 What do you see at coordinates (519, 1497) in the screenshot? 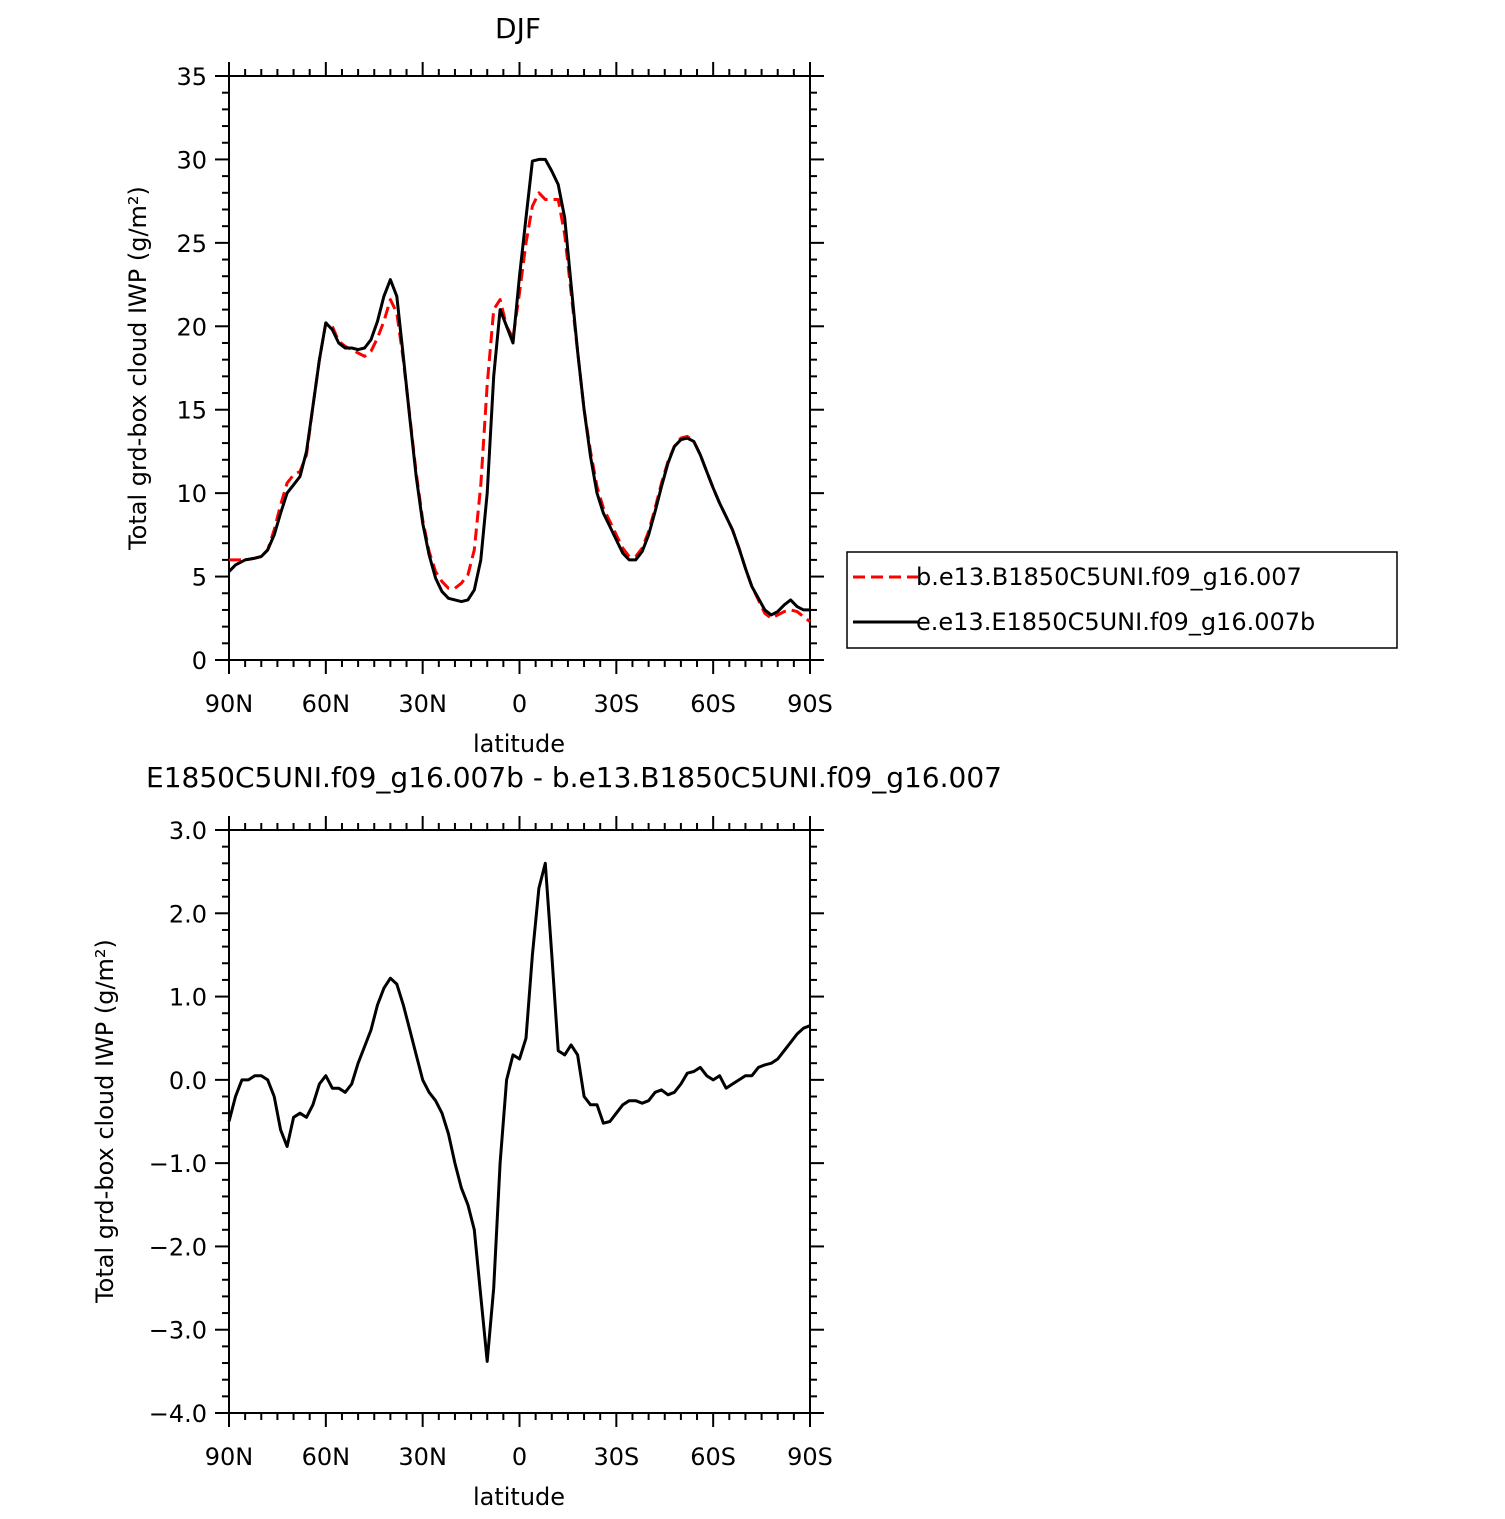
I see `bottom-x-axis-title: latitude` at bounding box center [519, 1497].